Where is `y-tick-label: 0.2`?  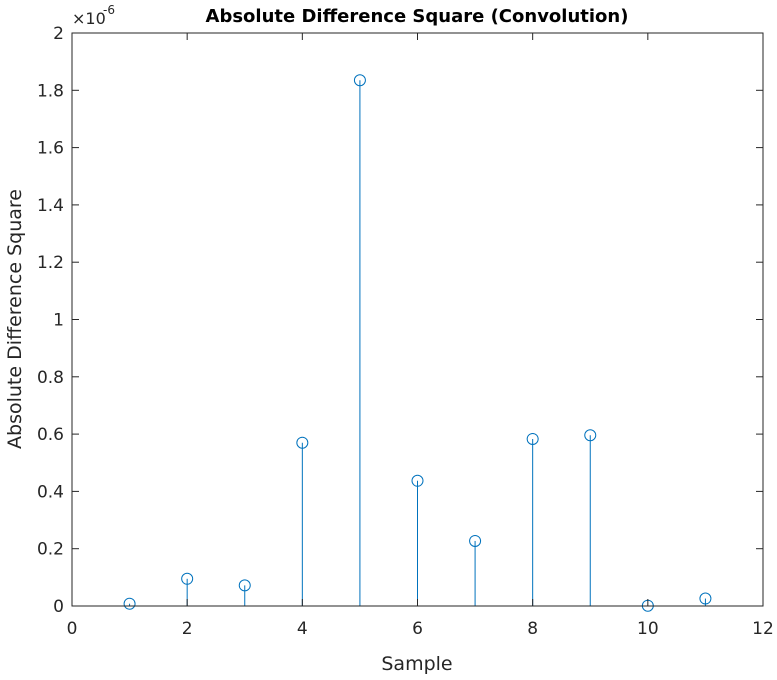
y-tick-label: 0.2 is located at coordinates (50, 550).